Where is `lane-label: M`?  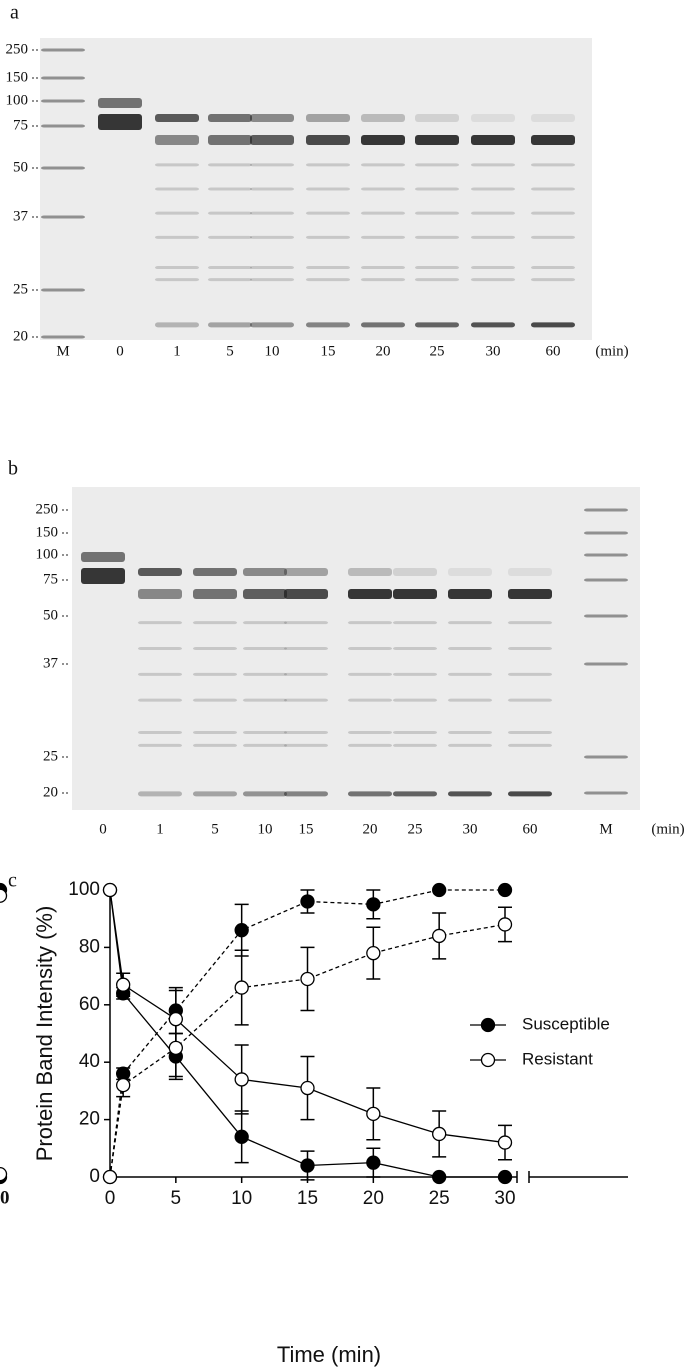 lane-label: M is located at coordinates (62, 351).